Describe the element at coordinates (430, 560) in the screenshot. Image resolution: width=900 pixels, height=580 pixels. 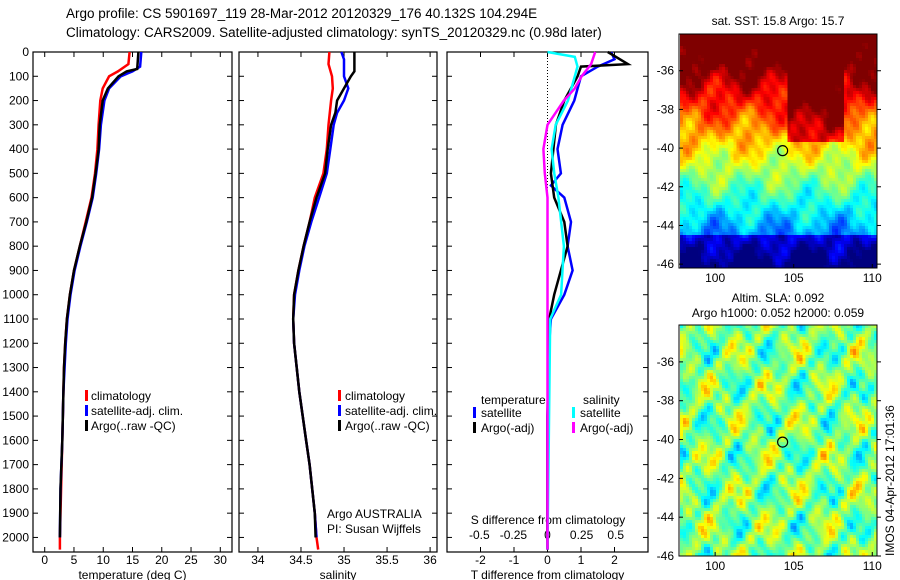
I see `x-tick-label: 36` at that location.